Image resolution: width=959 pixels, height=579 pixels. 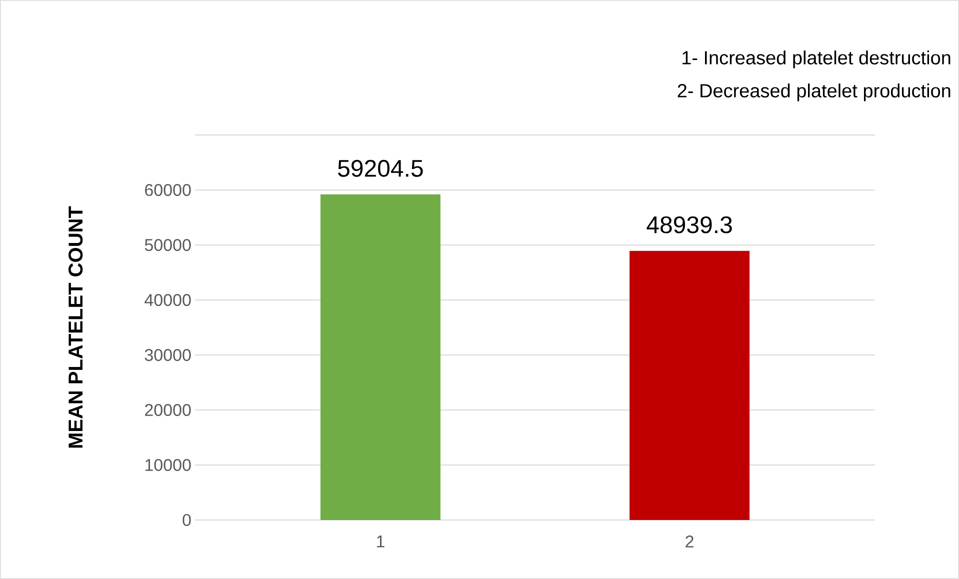 I want to click on y-tick-label: 0, so click(x=186, y=520).